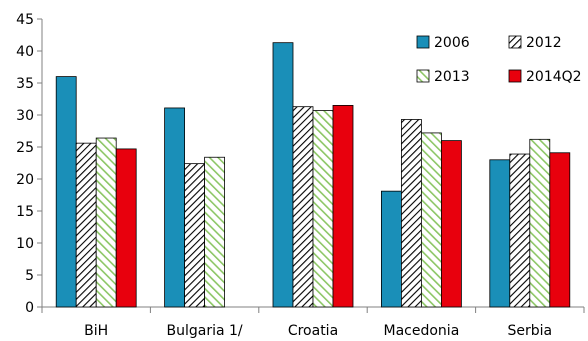  I want to click on bar-2012-croatia, so click(303, 207).